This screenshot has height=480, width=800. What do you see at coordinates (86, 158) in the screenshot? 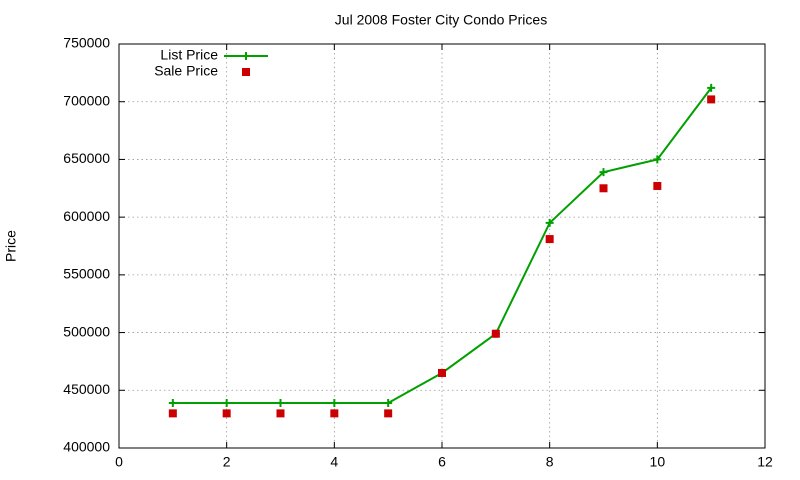
I see `y-tick-label: 650000` at bounding box center [86, 158].